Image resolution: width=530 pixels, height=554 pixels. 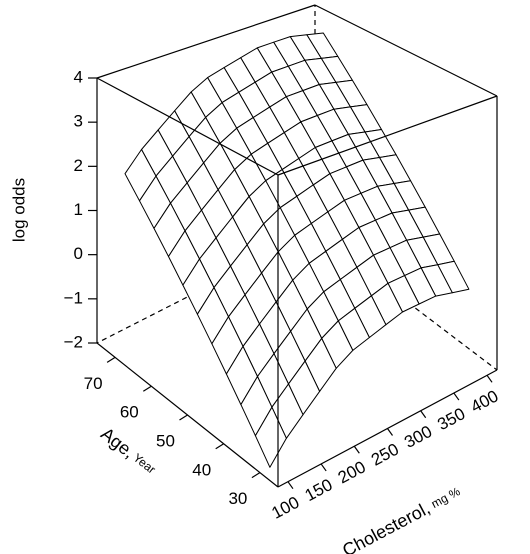 I want to click on x-axis-label-unit: mg %, so click(x=446, y=497).